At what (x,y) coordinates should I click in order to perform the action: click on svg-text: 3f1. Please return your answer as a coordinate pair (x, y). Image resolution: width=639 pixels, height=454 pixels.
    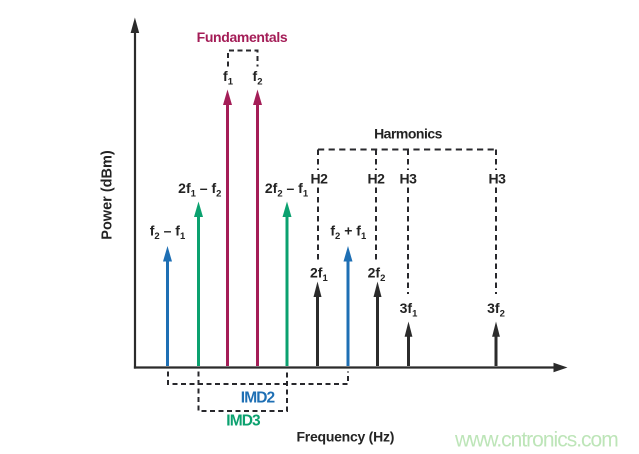
    Looking at the image, I should click on (409, 310).